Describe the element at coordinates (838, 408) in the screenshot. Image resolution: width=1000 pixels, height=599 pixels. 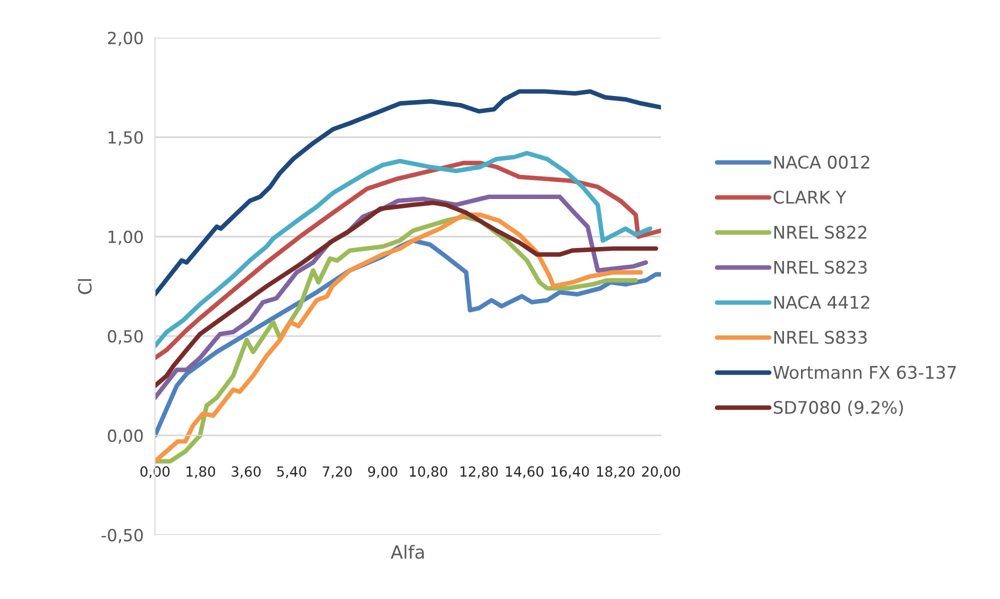
I see `legend-label: SD7080 (9.2%)` at that location.